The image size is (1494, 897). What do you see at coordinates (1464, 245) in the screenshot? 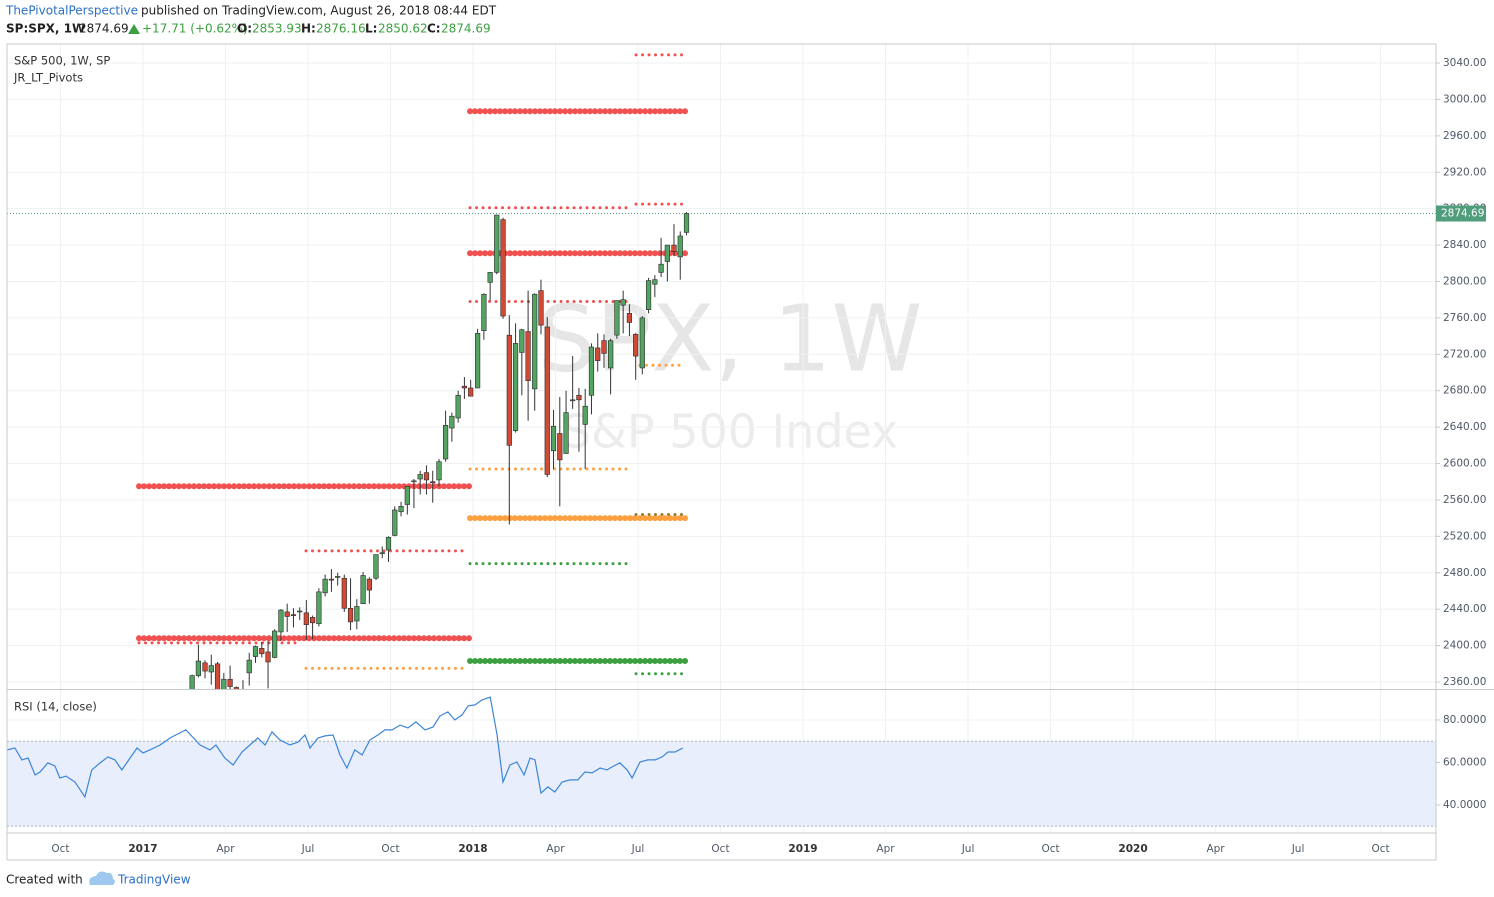
I see `y-tick-label: 2840.00` at bounding box center [1464, 245].